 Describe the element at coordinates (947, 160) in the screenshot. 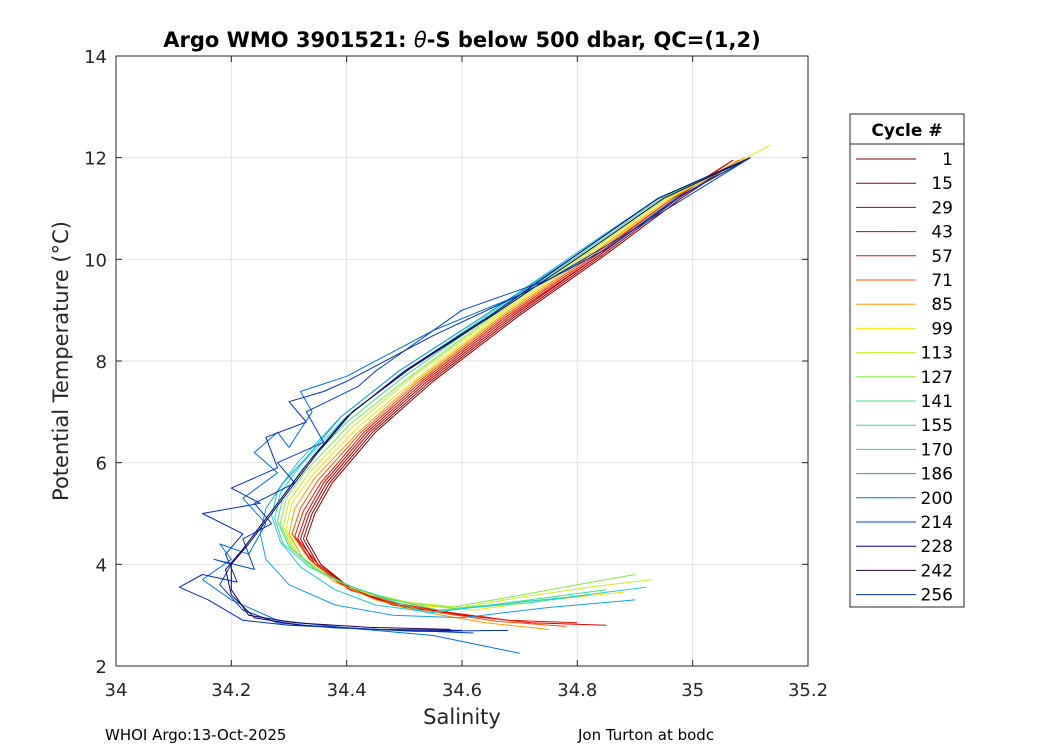

I see `legend-entry-label: 1` at that location.